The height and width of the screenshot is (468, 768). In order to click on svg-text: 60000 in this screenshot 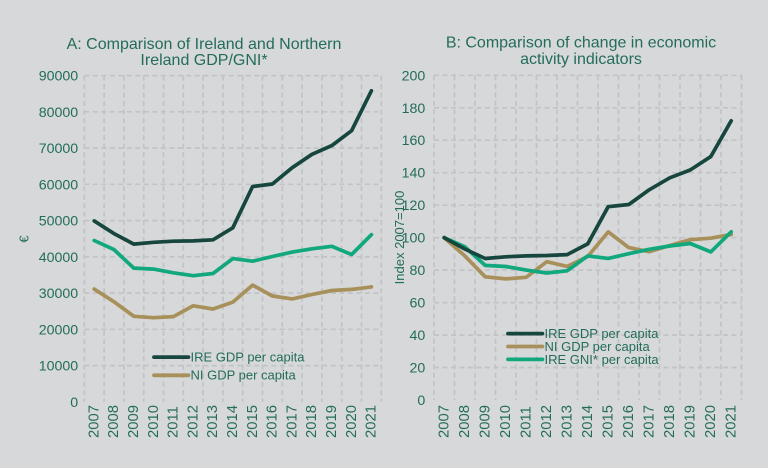, I will do `click(59, 185)`.